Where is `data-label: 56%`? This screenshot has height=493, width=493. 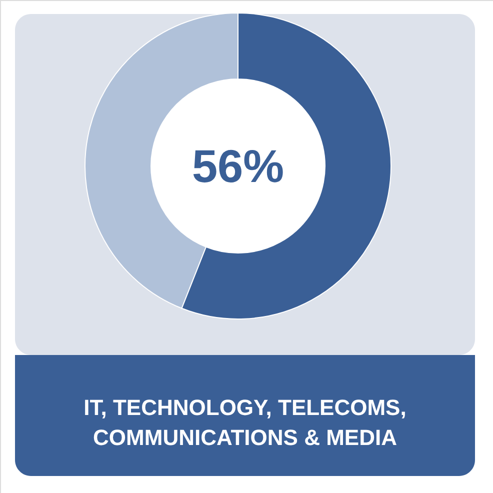 data-label: 56% is located at coordinates (238, 166).